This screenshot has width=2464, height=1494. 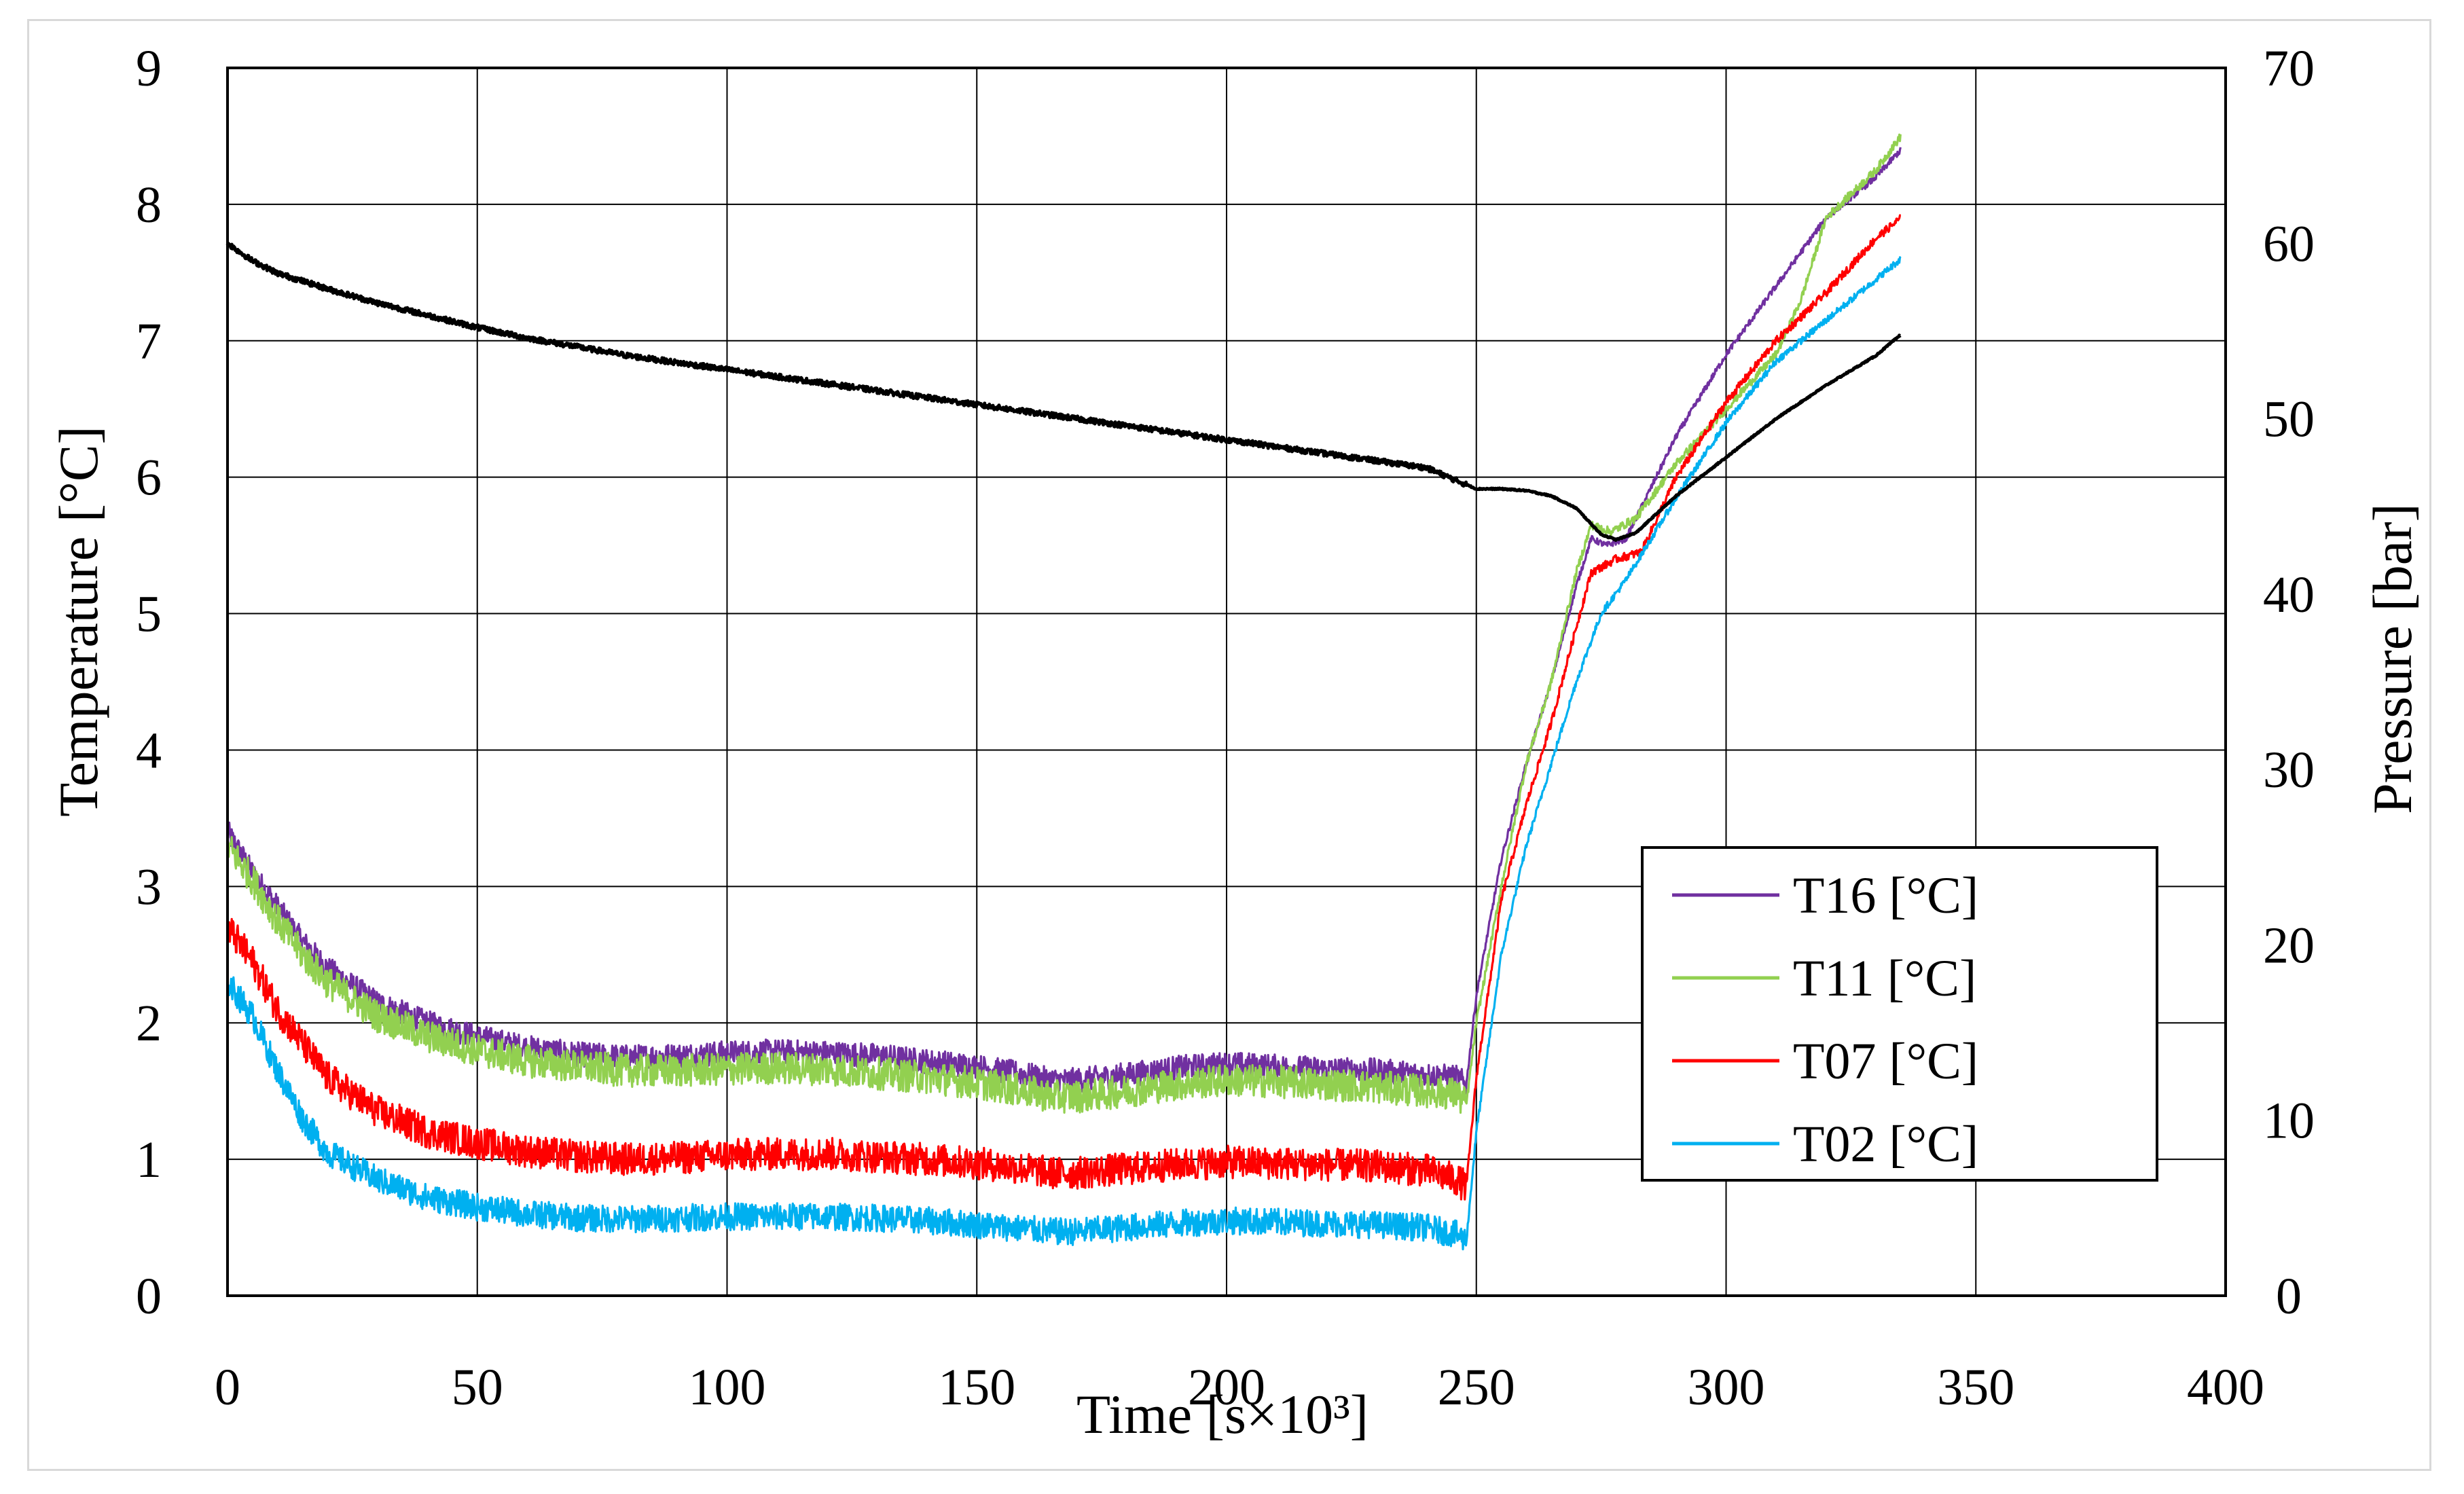 I want to click on y2-tick-label: 50, so click(x=2289, y=419).